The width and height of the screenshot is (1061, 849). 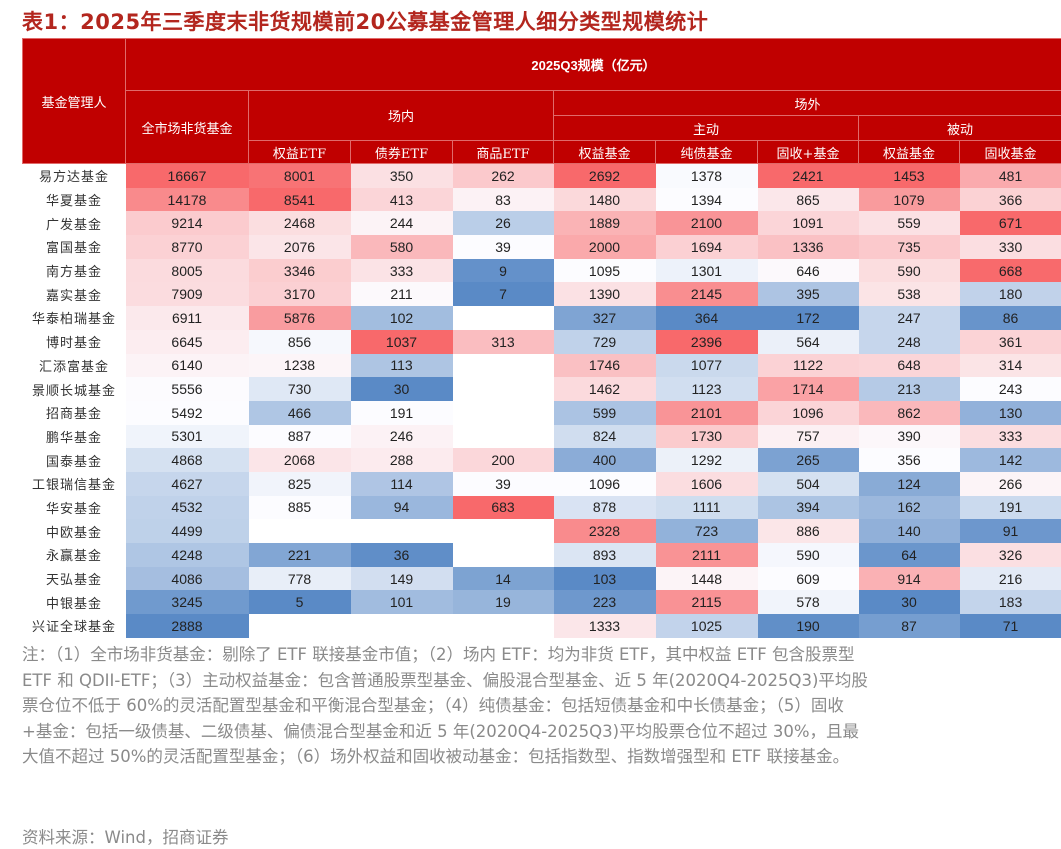 What do you see at coordinates (401, 247) in the screenshot?
I see `value-cell: 580` at bounding box center [401, 247].